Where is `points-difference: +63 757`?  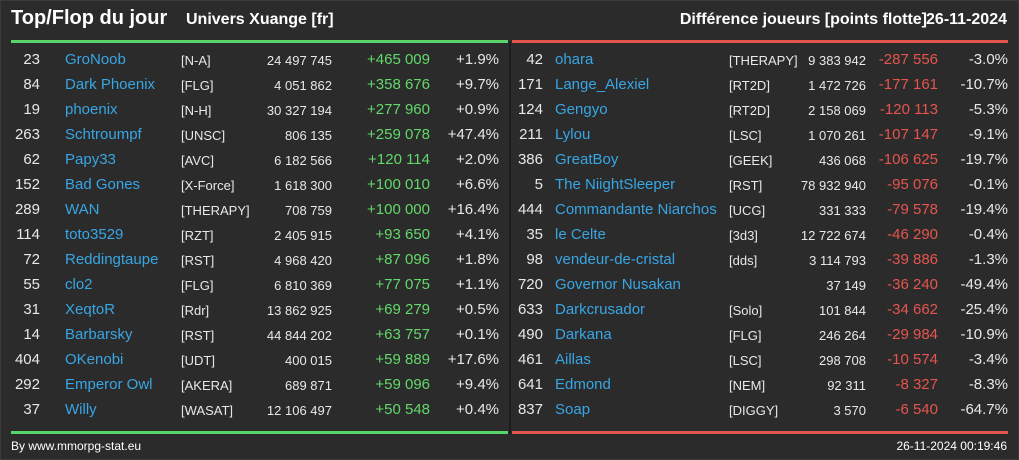
points-difference: +63 757 is located at coordinates (402, 334).